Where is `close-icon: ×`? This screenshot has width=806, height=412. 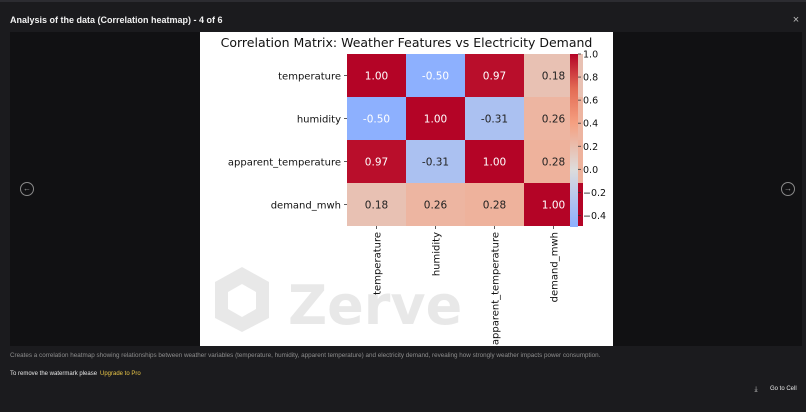 close-icon: × is located at coordinates (796, 20).